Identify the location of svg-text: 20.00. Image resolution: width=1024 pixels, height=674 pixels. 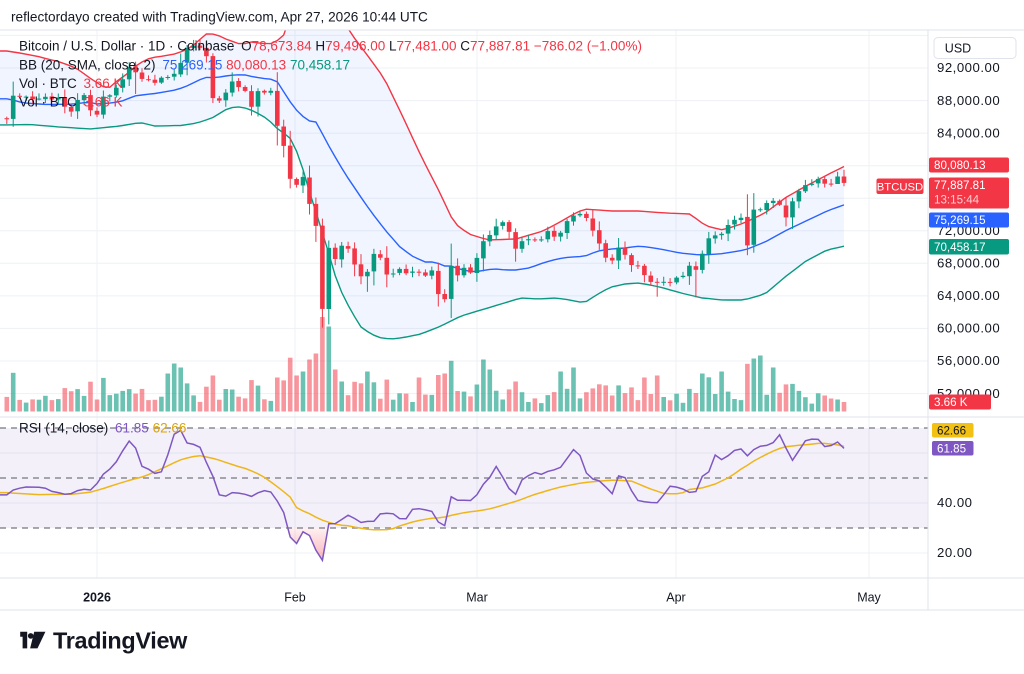
(955, 552).